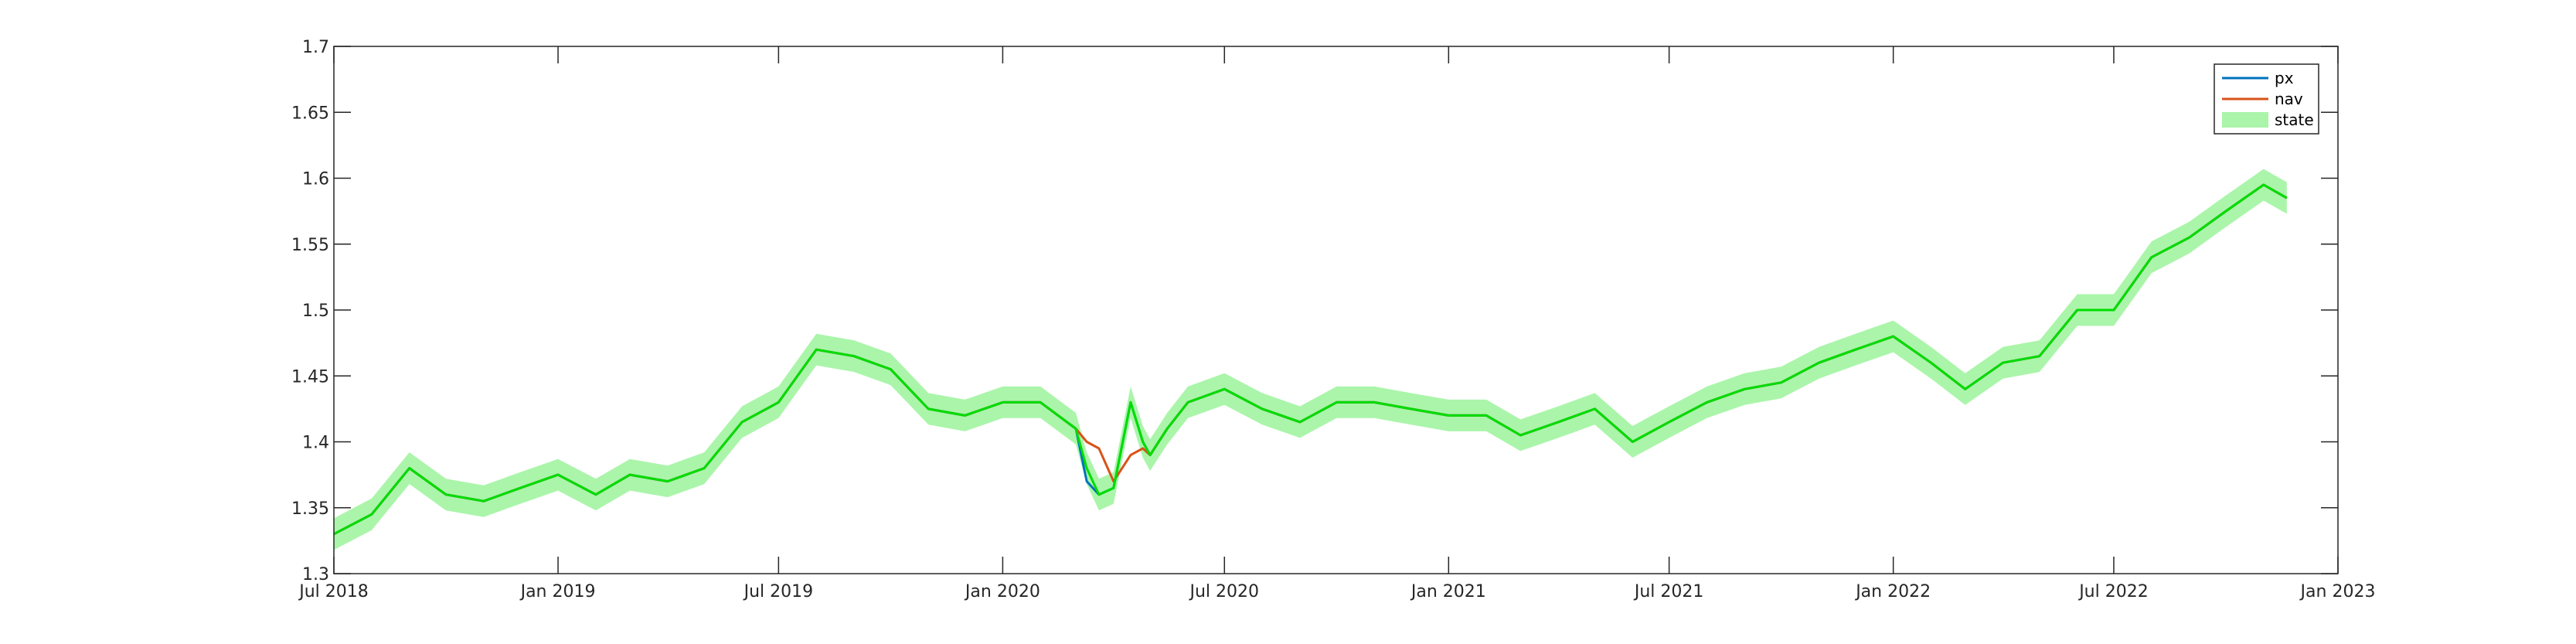 Image resolution: width=2576 pixels, height=644 pixels. I want to click on x-tick-label: Jul 2018, so click(333, 591).